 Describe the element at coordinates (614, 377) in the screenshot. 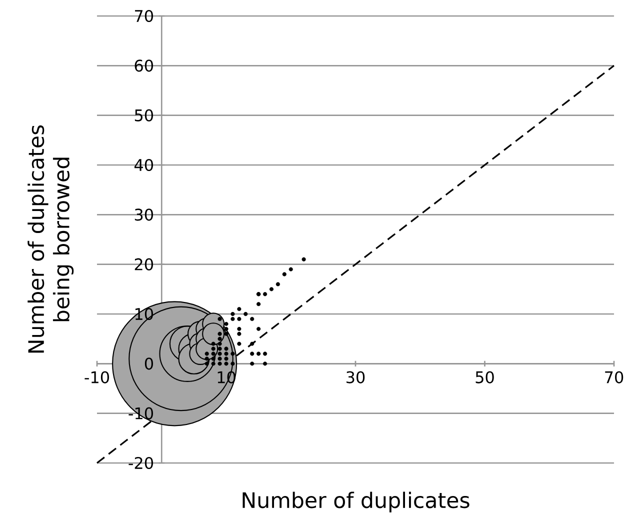

I see `x-tick-label: 70` at that location.